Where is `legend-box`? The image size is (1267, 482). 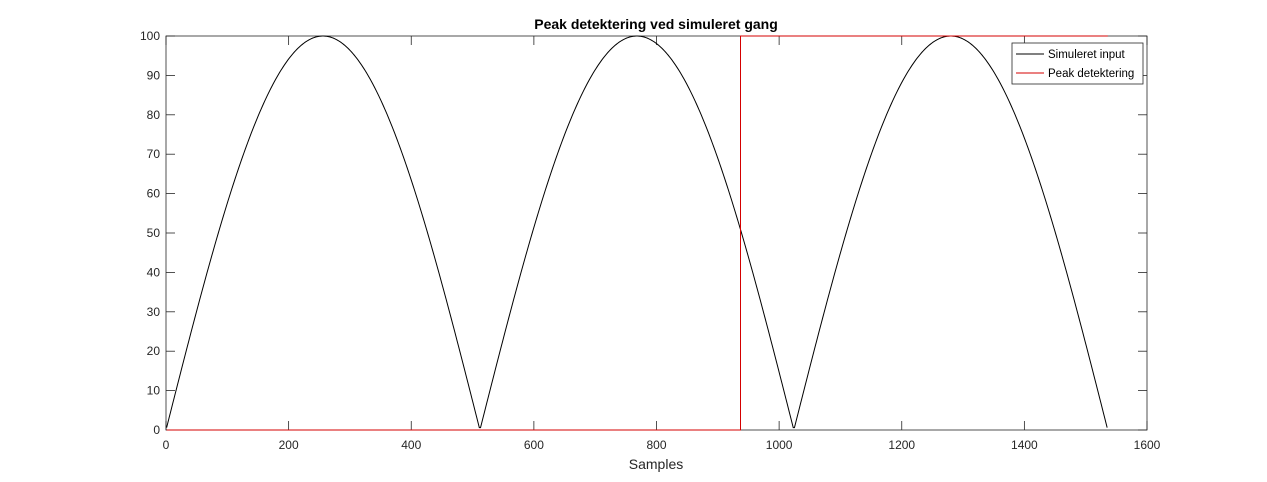
legend-box is located at coordinates (1077, 63).